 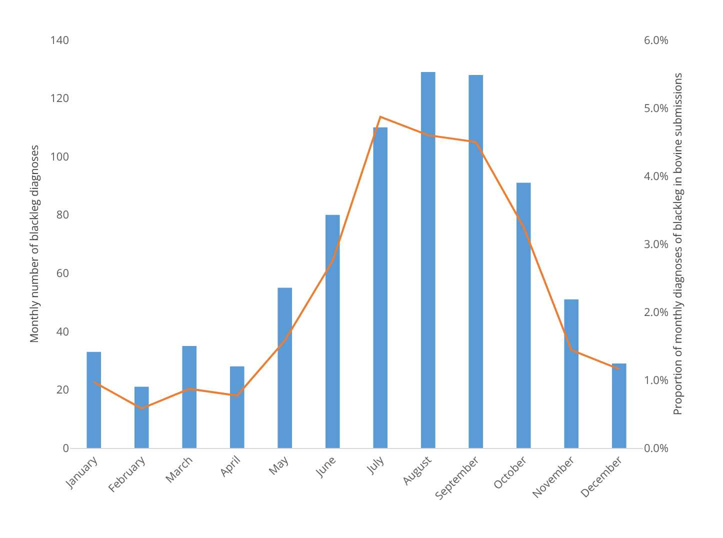 I want to click on y2-tick-label: 4.0%, so click(x=656, y=176).